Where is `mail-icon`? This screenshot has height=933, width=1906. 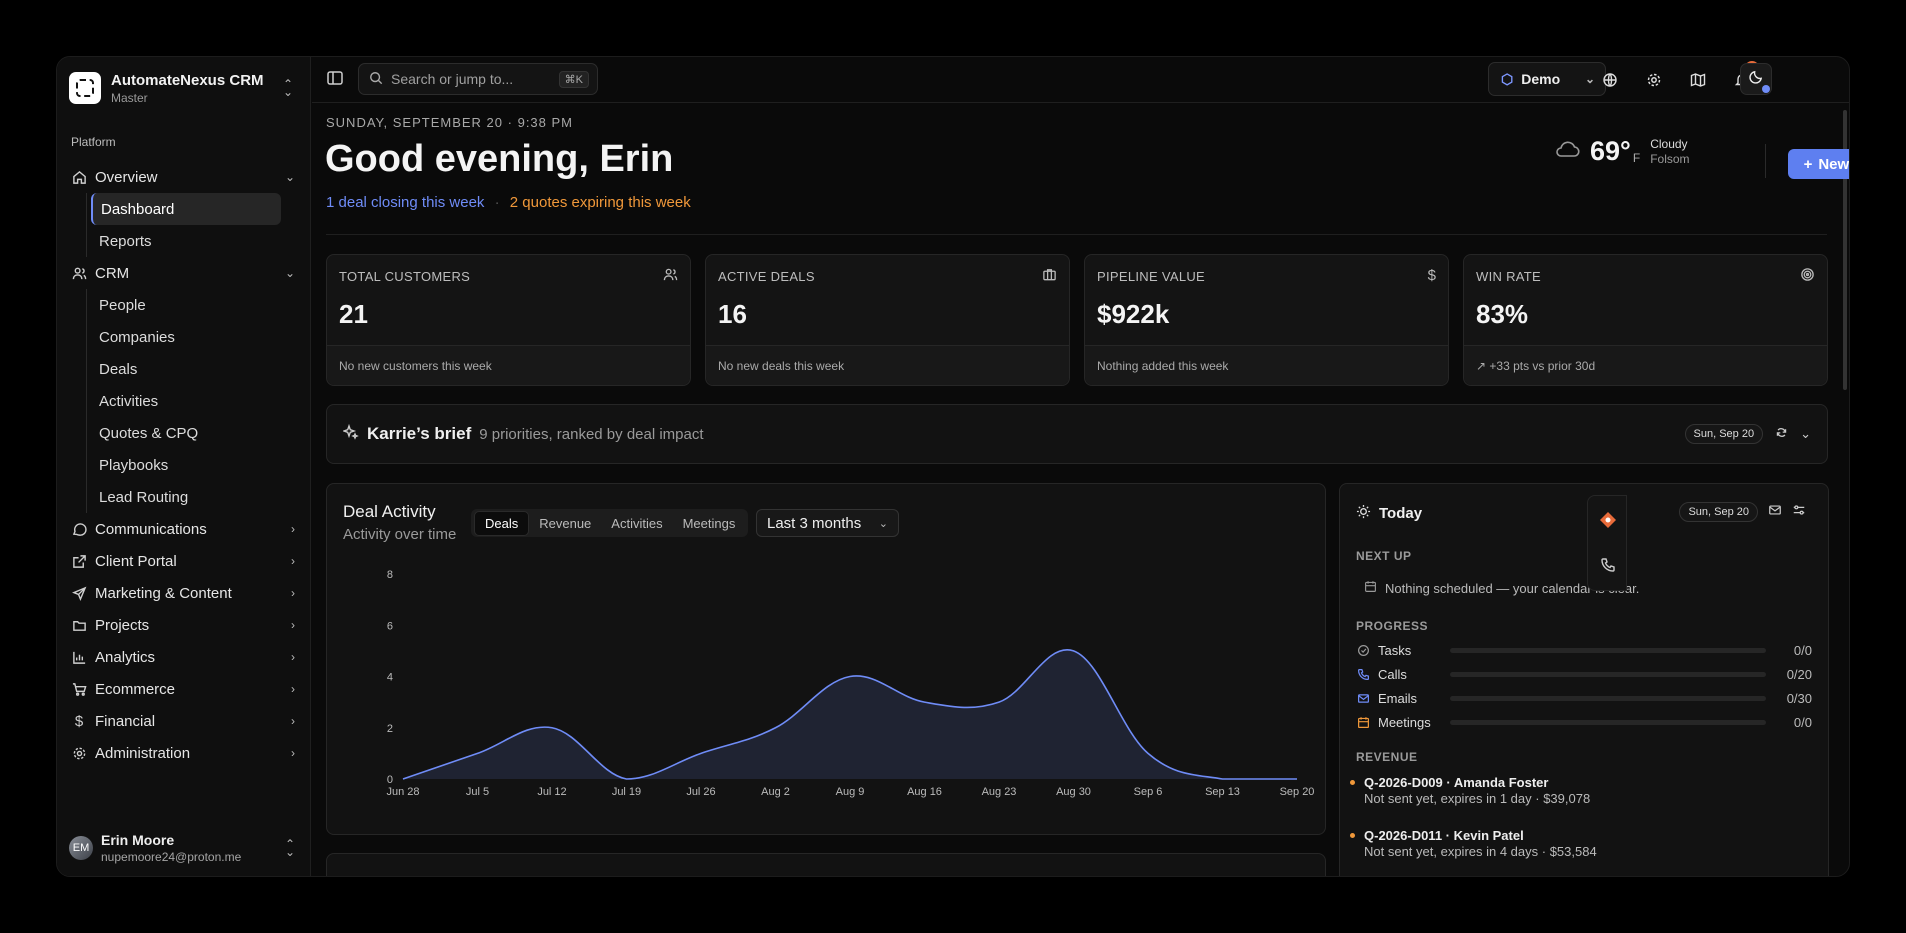 mail-icon is located at coordinates (1775, 512).